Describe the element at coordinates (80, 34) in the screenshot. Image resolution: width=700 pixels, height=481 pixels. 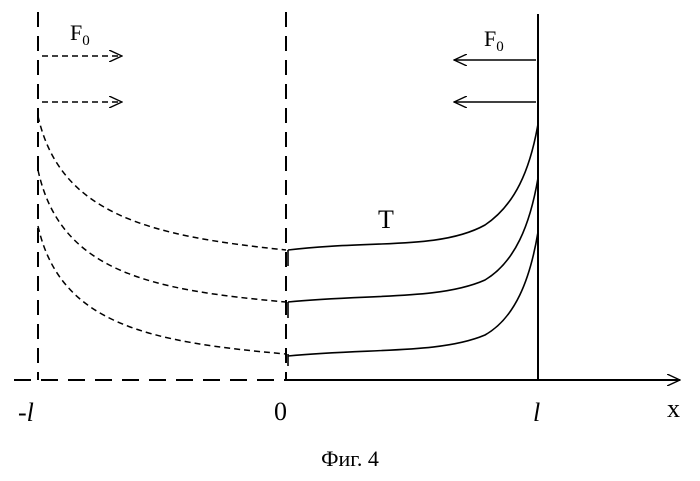
I see `force-label-left: F0` at that location.